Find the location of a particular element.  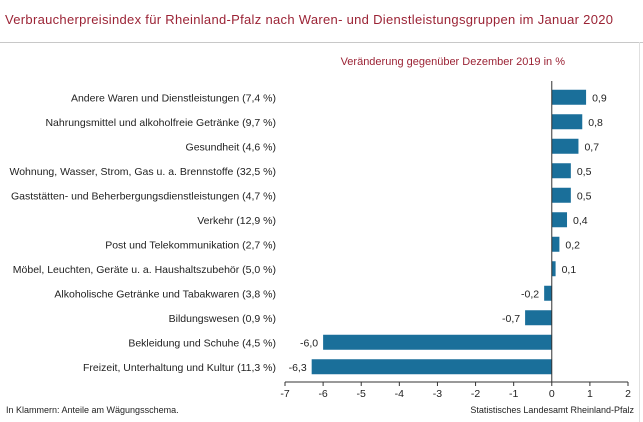

title-divider is located at coordinates (321, 42).